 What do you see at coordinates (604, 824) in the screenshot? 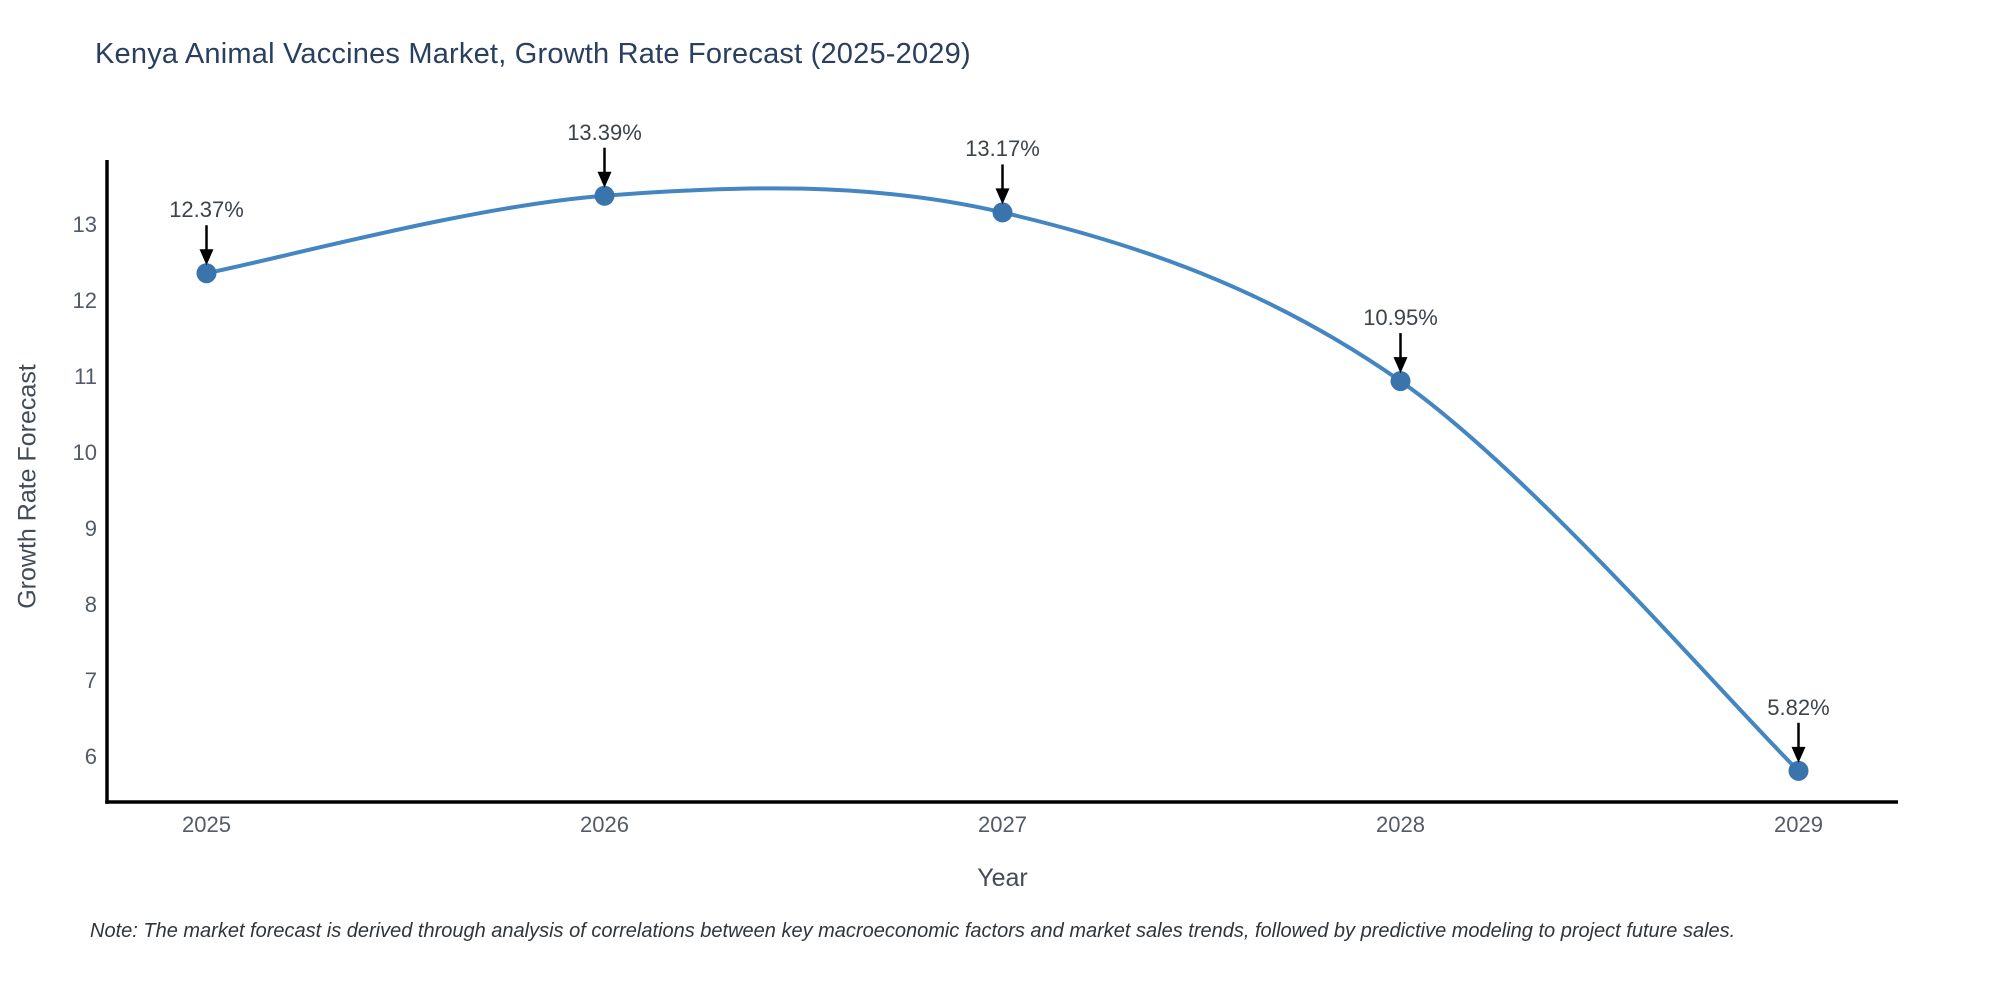
I see `x-tick-label: 2026` at bounding box center [604, 824].